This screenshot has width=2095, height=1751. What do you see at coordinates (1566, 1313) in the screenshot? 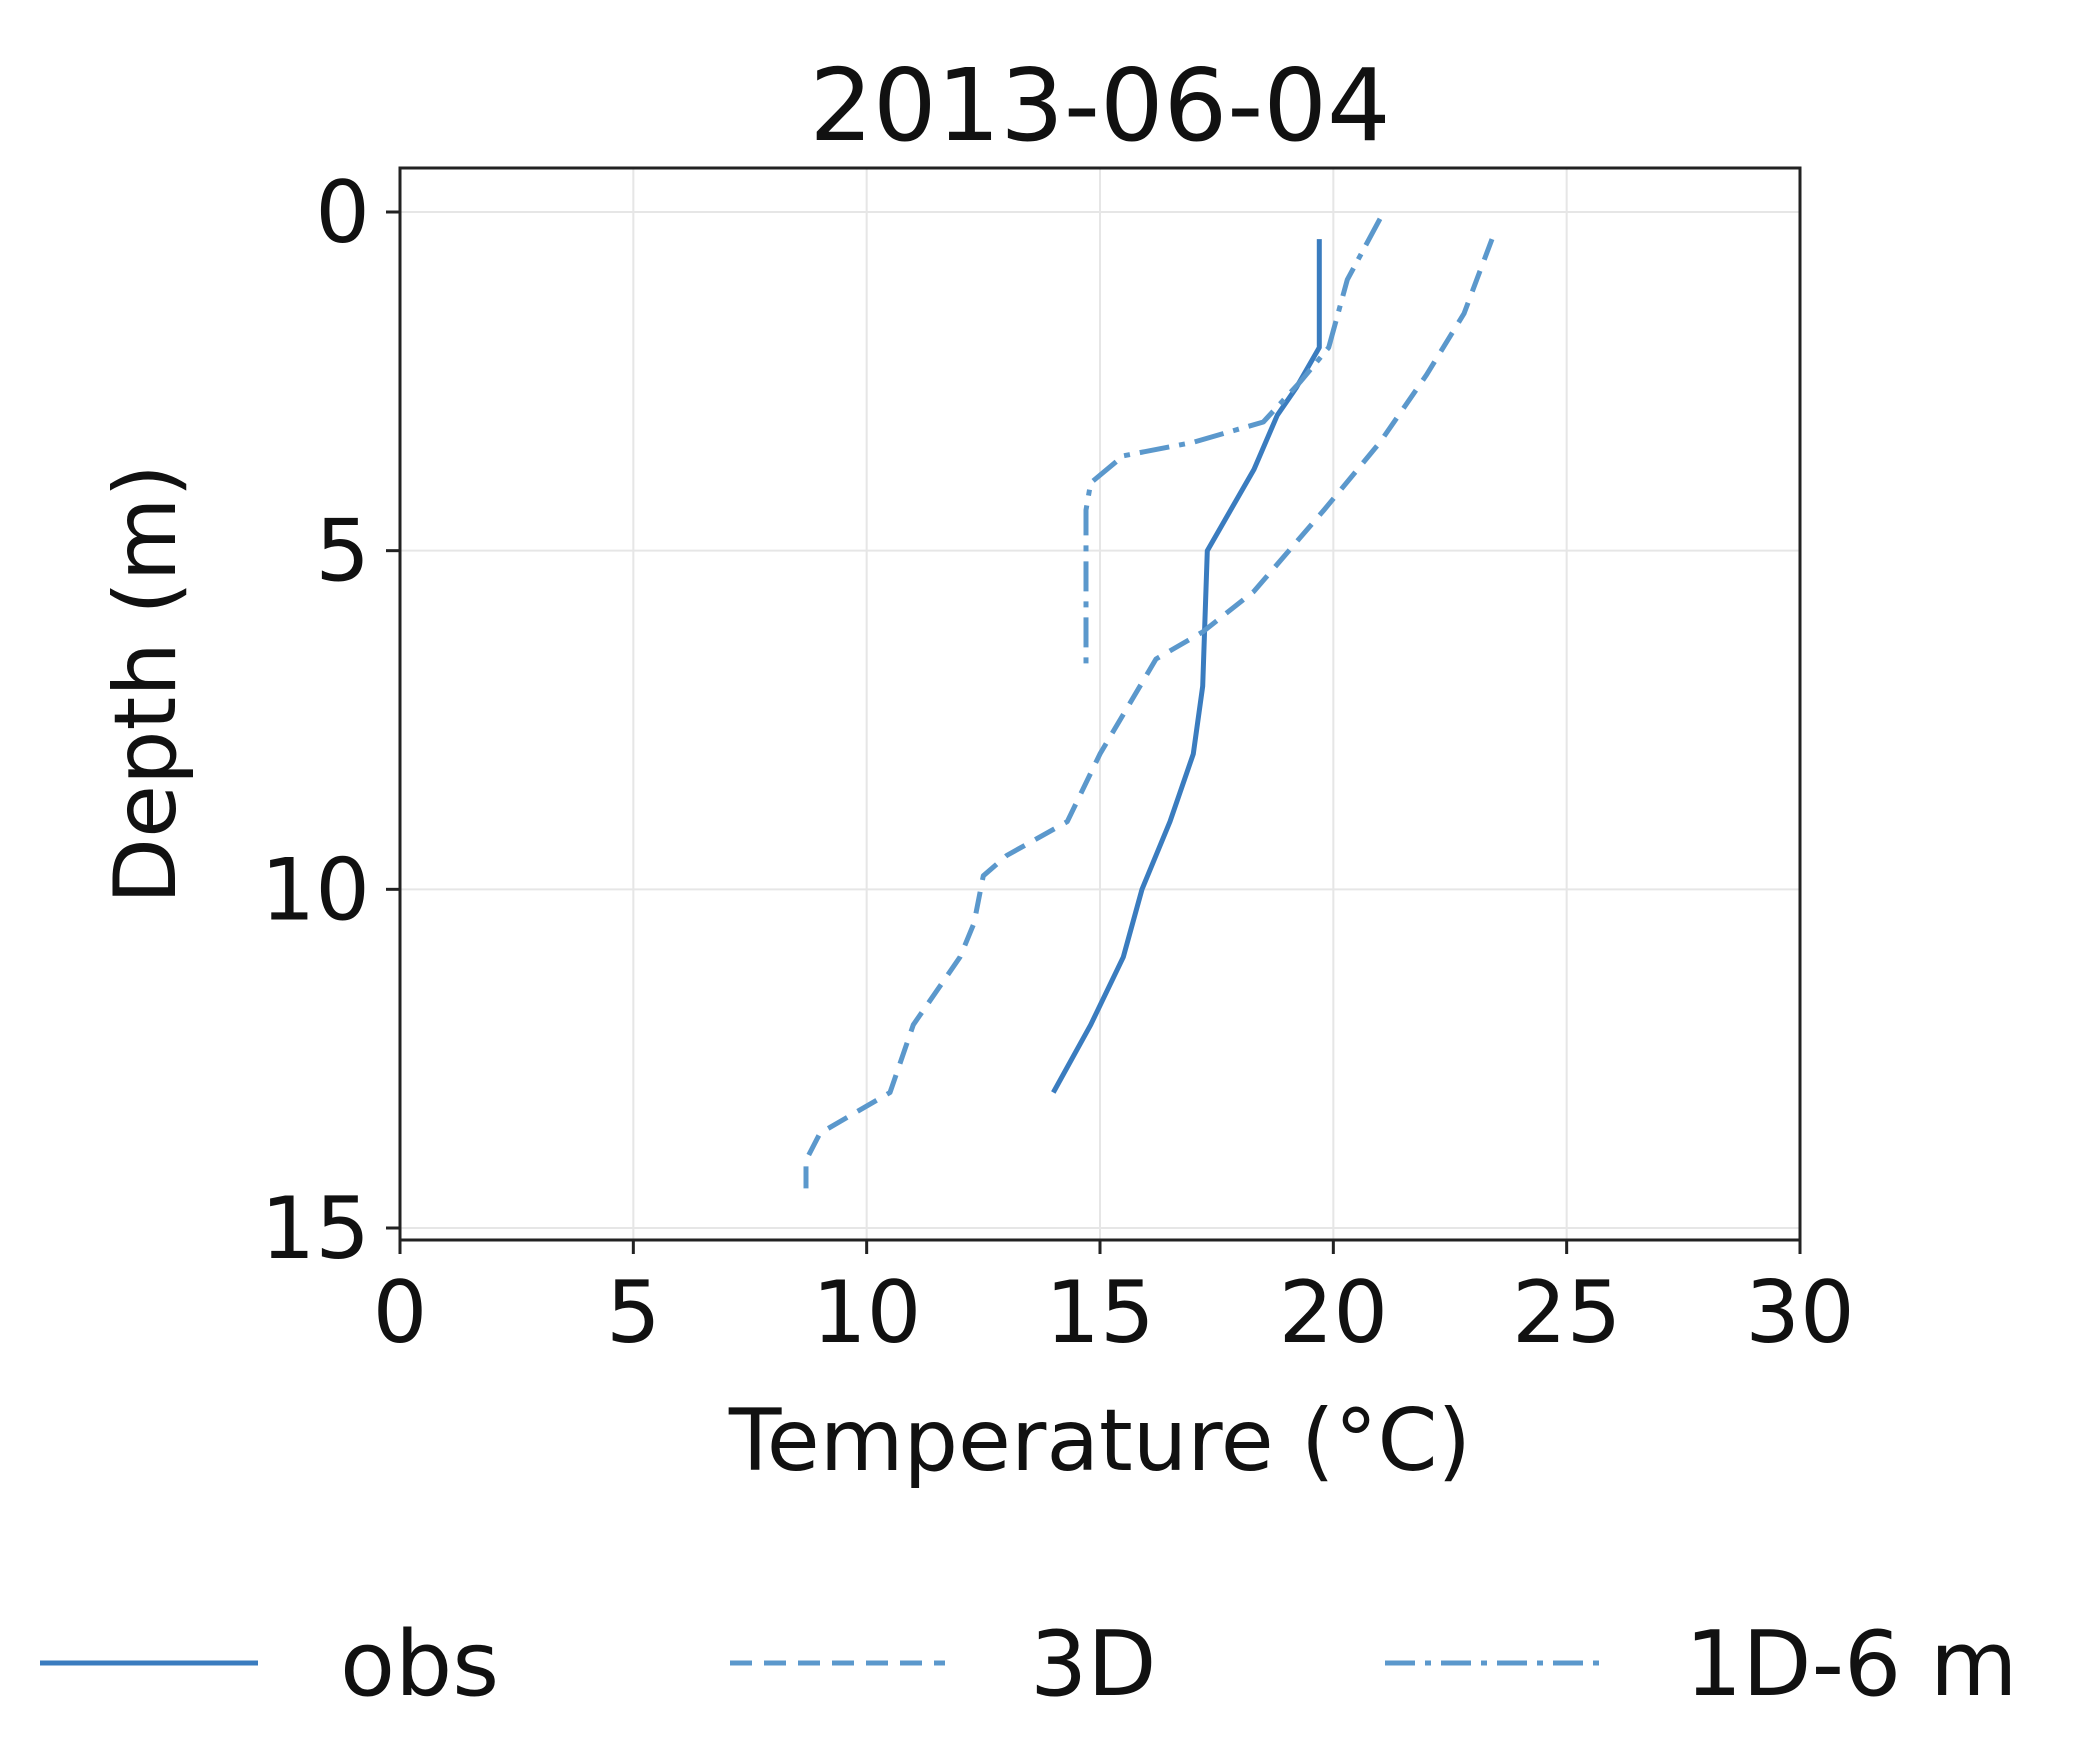
I see `x-tick-label: 25` at bounding box center [1566, 1313].